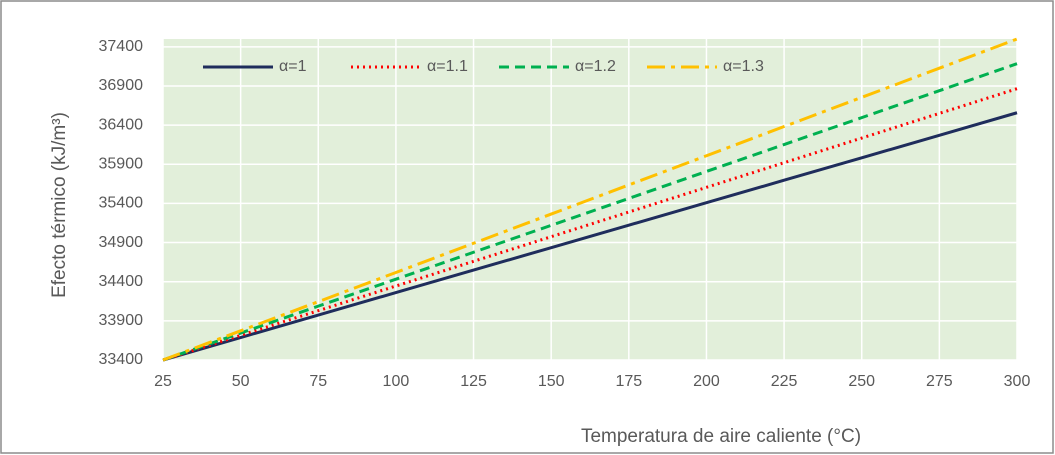 This screenshot has height=455, width=1055. What do you see at coordinates (121, 359) in the screenshot?
I see `y-tick-label: 33400` at bounding box center [121, 359].